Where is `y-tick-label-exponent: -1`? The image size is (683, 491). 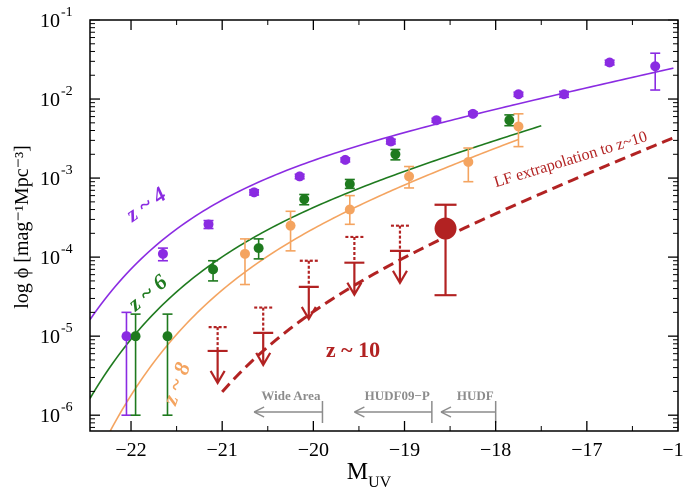
y-tick-label-exponent: -1 is located at coordinates (67, 12).